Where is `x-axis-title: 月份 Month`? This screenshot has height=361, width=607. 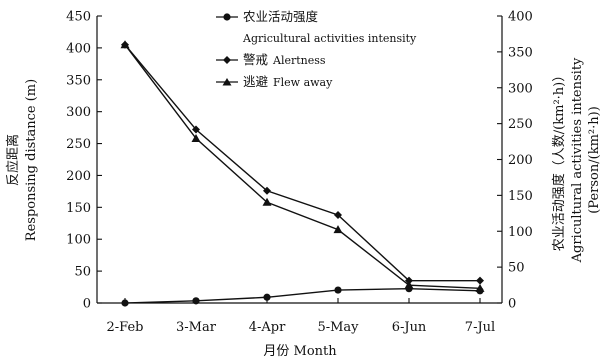
x-axis-title: 月份 Month is located at coordinates (300, 351).